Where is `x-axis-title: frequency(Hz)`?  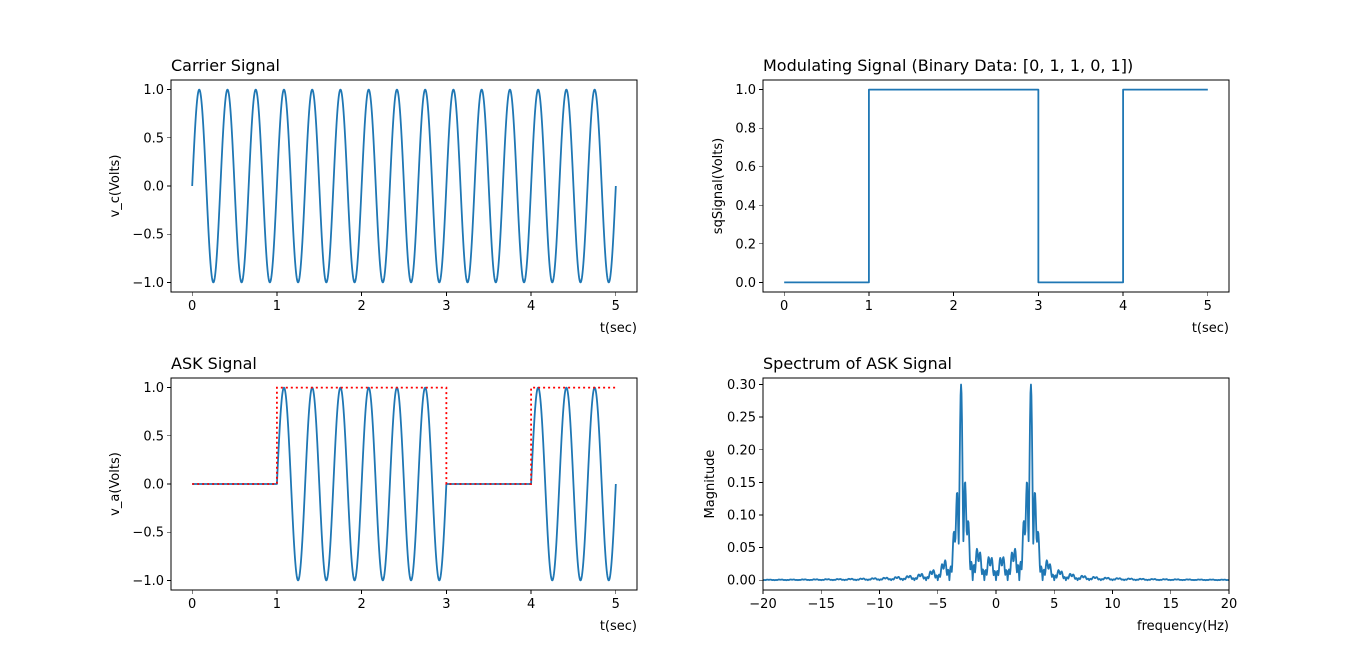
x-axis-title: frequency(Hz) is located at coordinates (1183, 626).